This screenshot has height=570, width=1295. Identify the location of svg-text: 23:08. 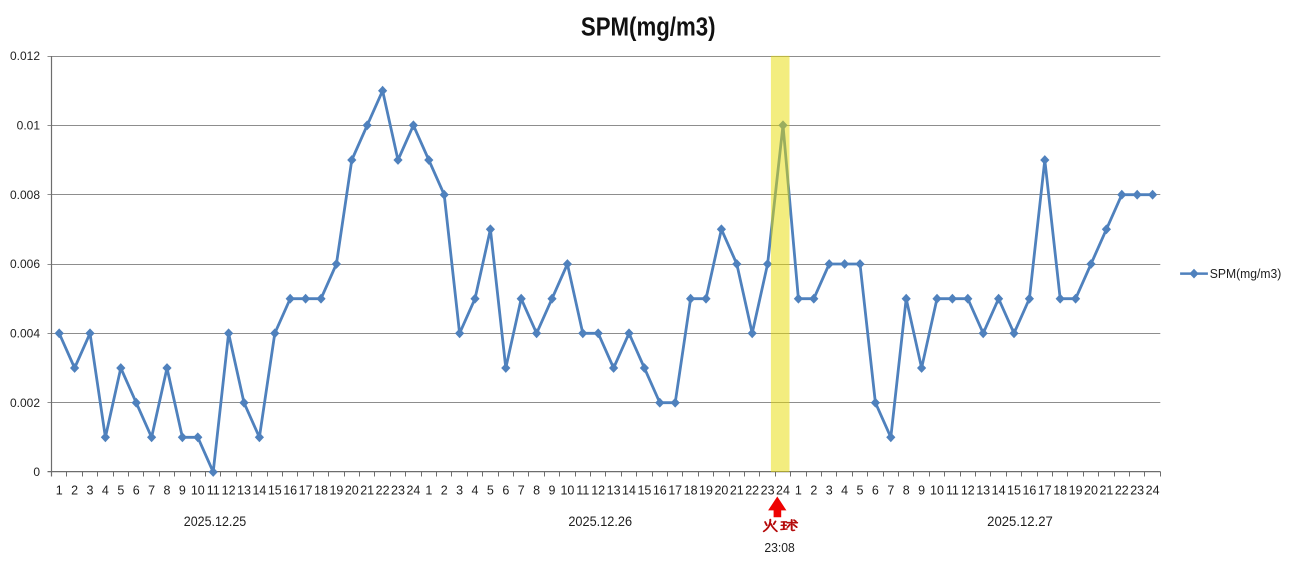
(779, 547).